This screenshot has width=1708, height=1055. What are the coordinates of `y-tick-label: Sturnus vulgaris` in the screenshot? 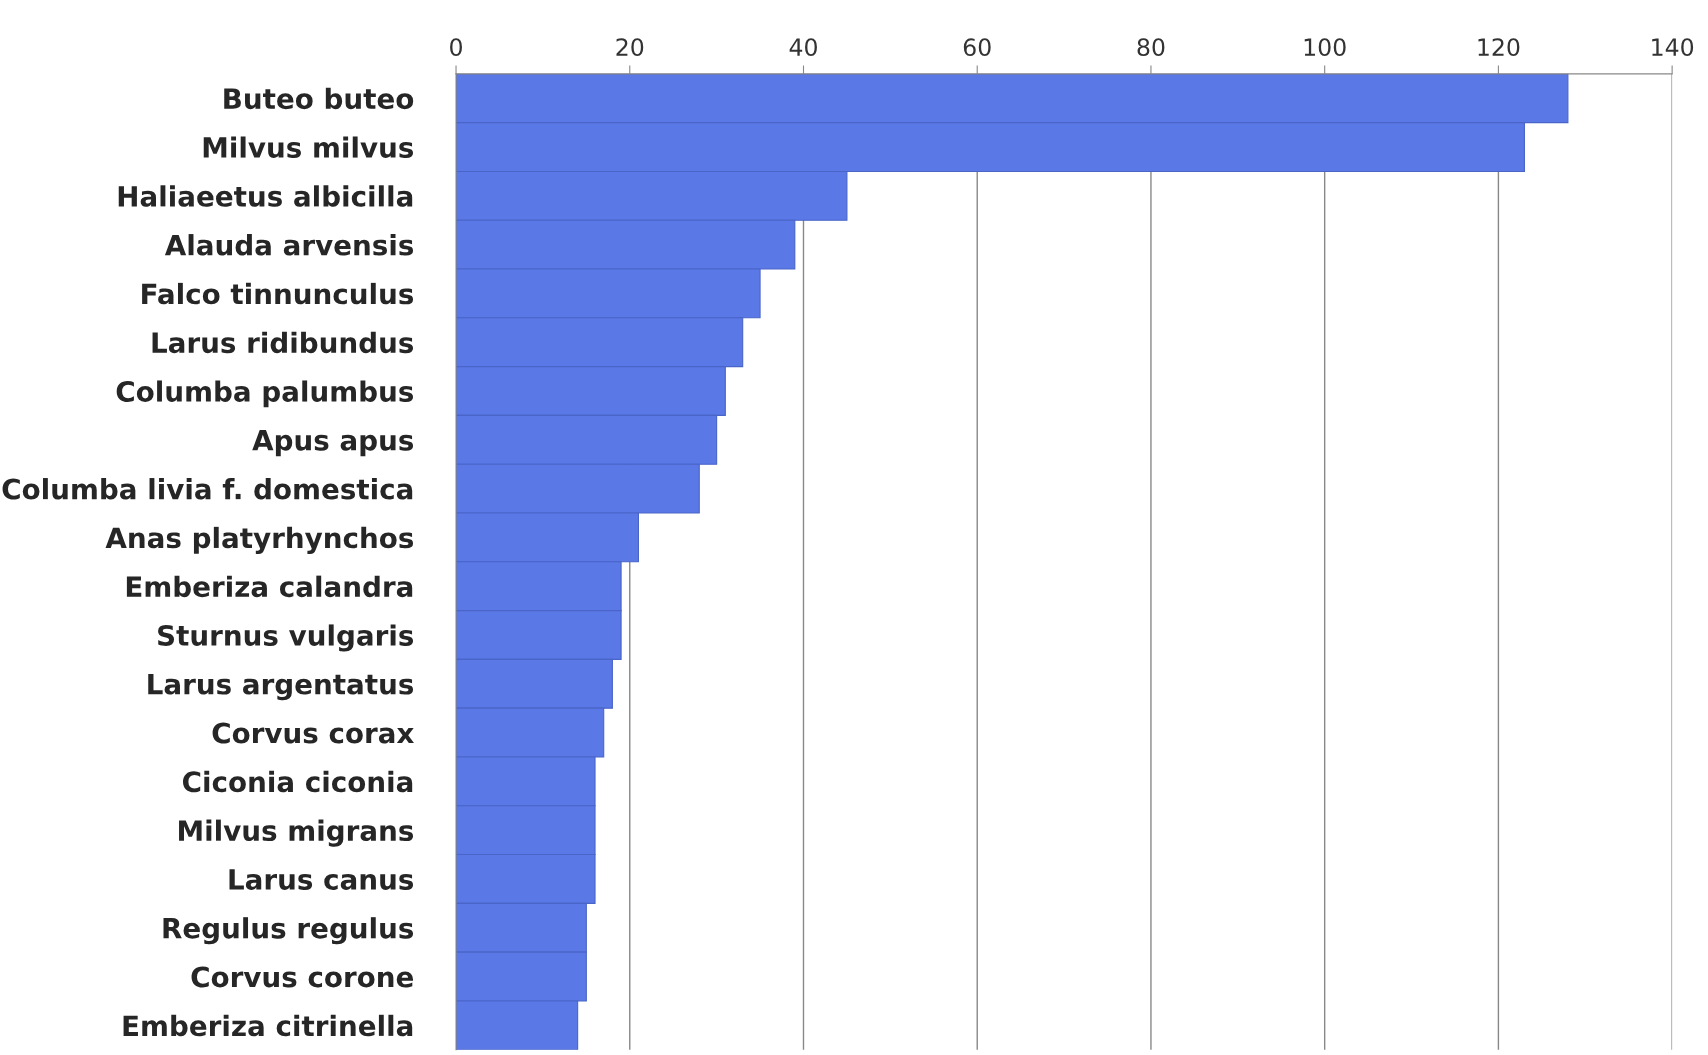 It's located at (286, 638).